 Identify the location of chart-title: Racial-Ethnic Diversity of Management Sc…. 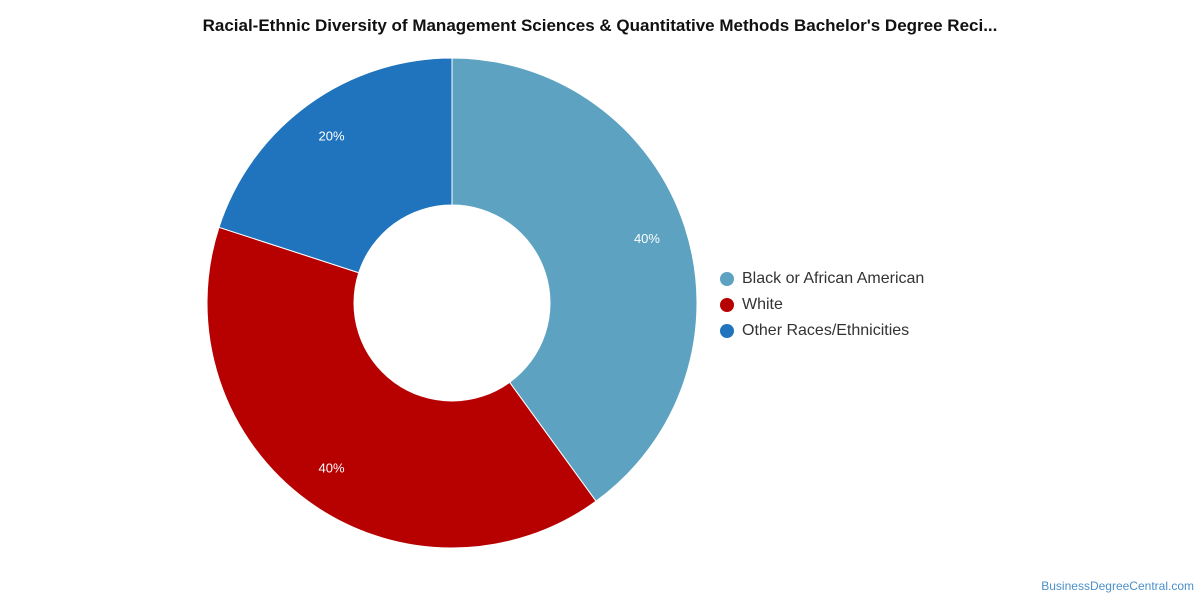
(600, 25).